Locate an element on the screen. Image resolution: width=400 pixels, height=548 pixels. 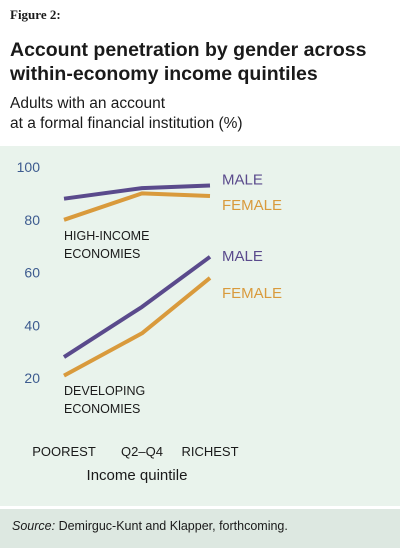
chart-title-line-1: Account penetration by gender across is located at coordinates (188, 50).